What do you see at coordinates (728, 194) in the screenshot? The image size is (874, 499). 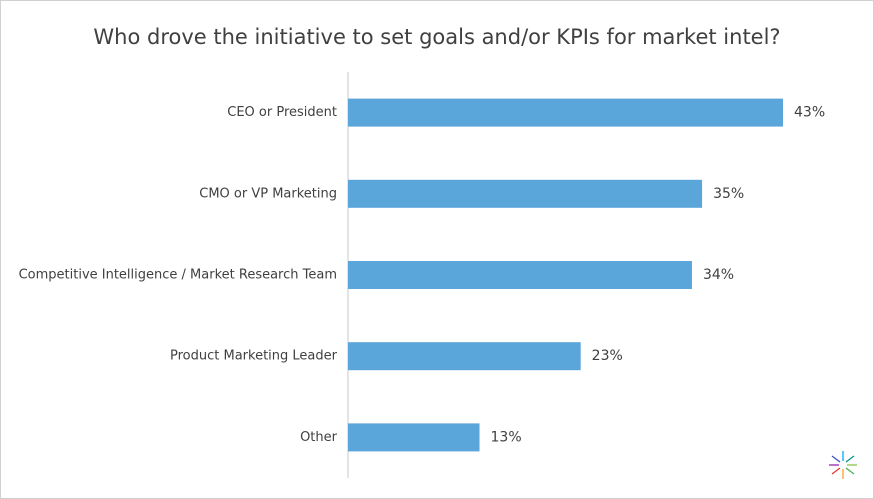 I see `value-label: 35%` at bounding box center [728, 194].